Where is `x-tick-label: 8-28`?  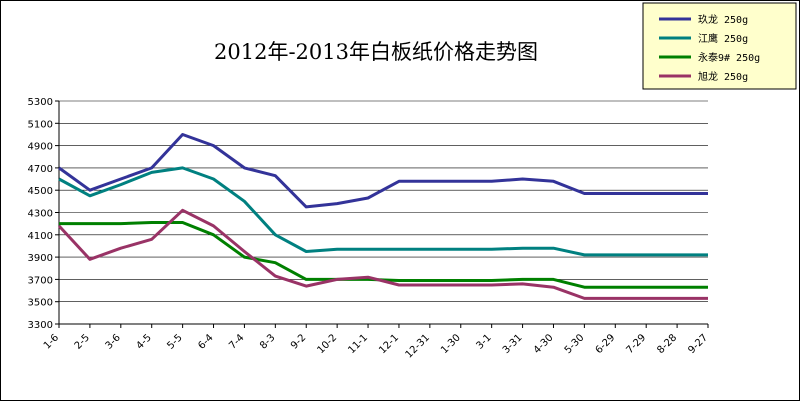
x-tick-label: 8-28 is located at coordinates (667, 344).